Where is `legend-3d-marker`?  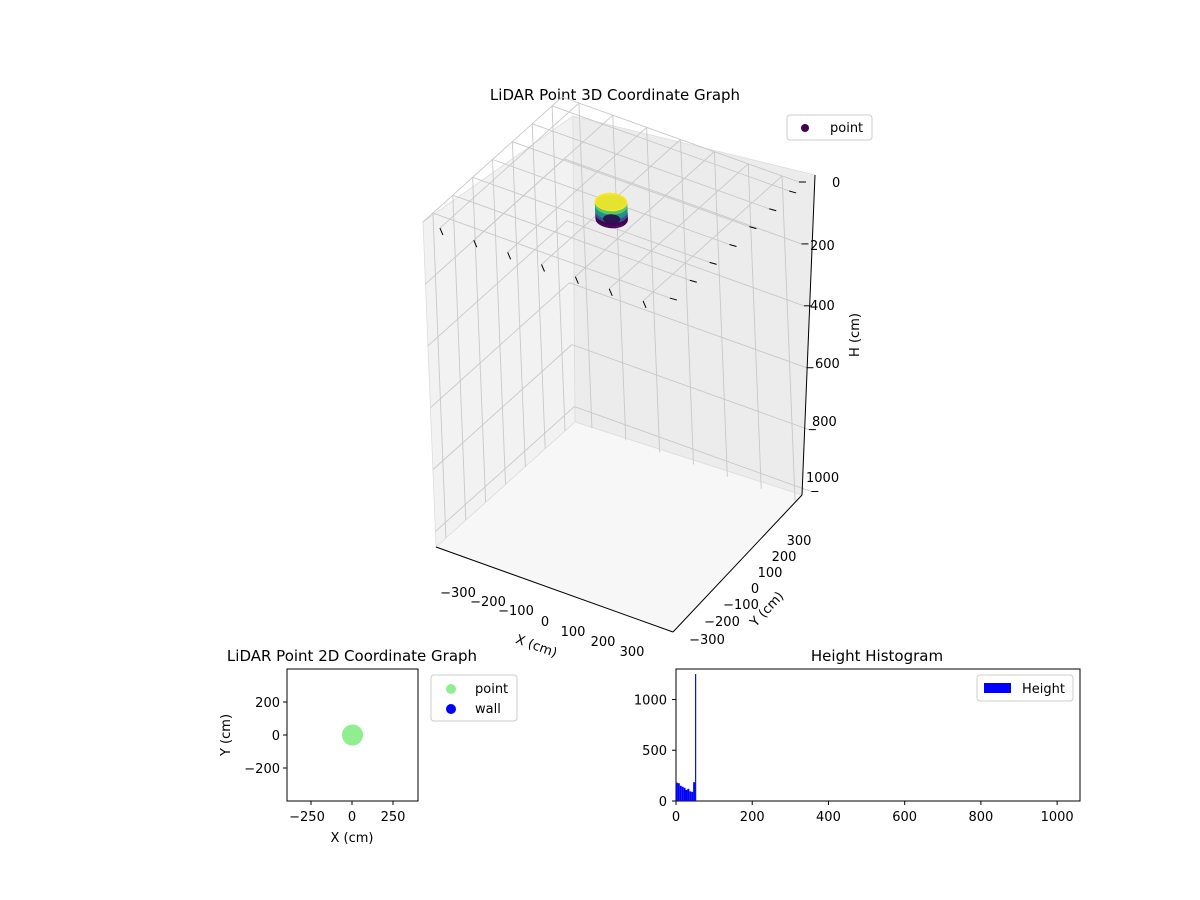
legend-3d-marker is located at coordinates (805, 128).